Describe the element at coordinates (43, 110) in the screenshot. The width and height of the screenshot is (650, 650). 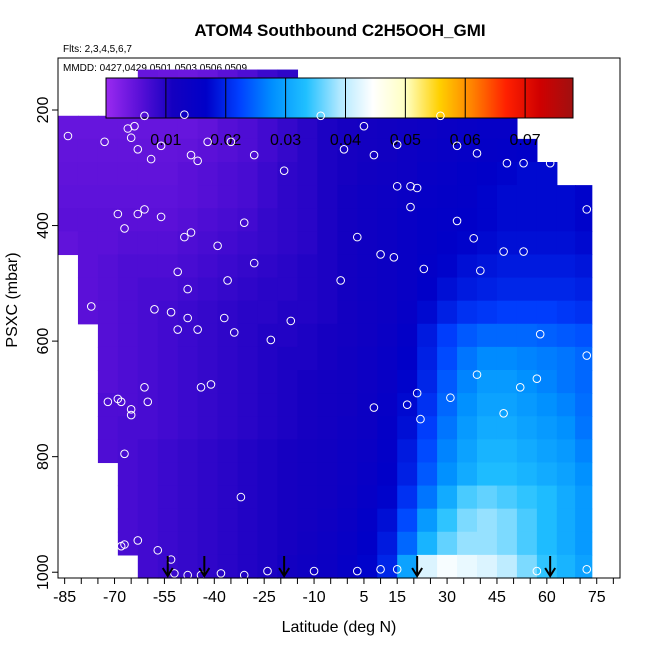
I see `y-tick-label: 200` at that location.